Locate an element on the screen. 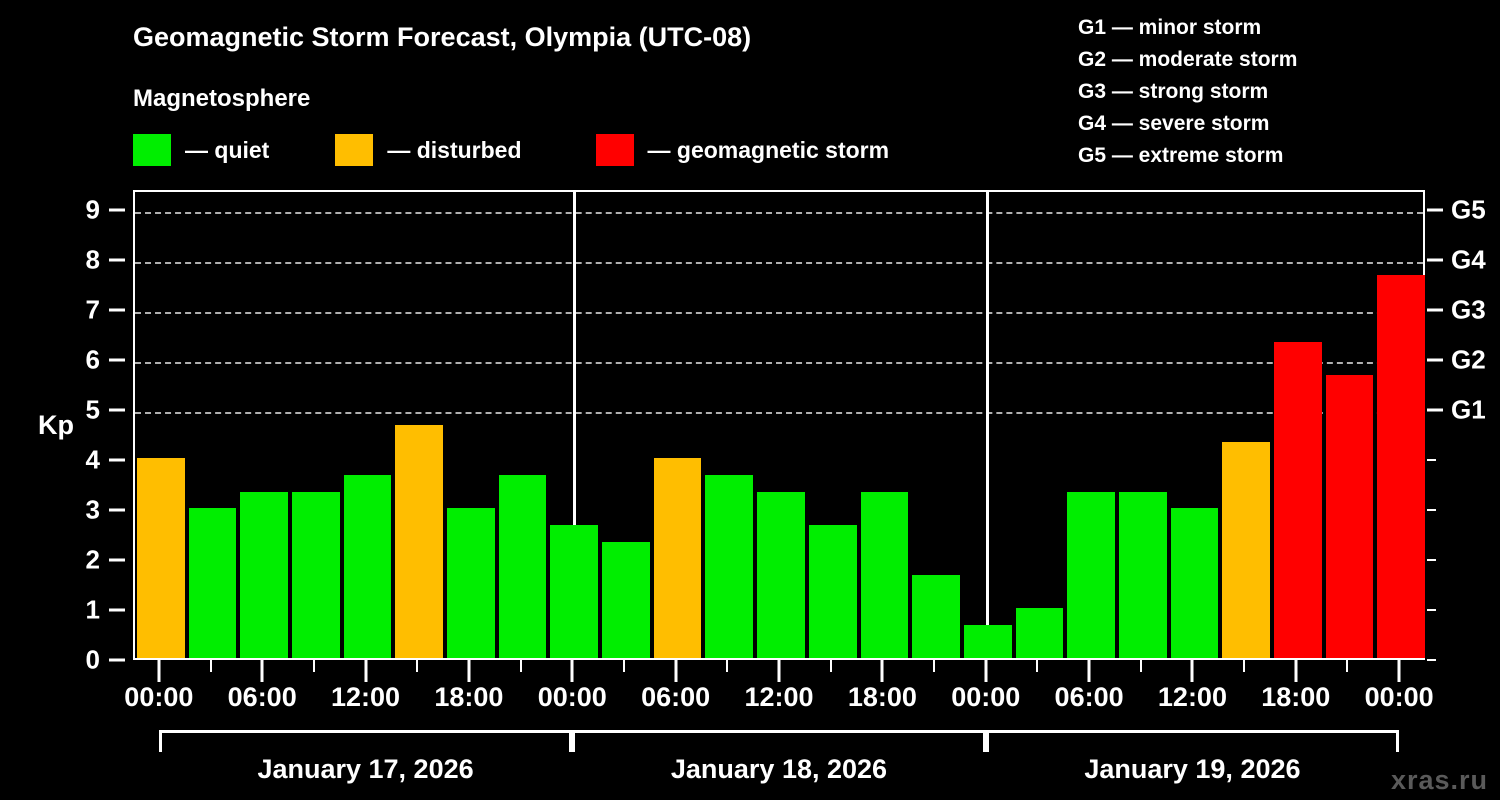 This screenshot has height=800, width=1500. g-scale-line-g5: G5 — extreme storm is located at coordinates (1181, 155).